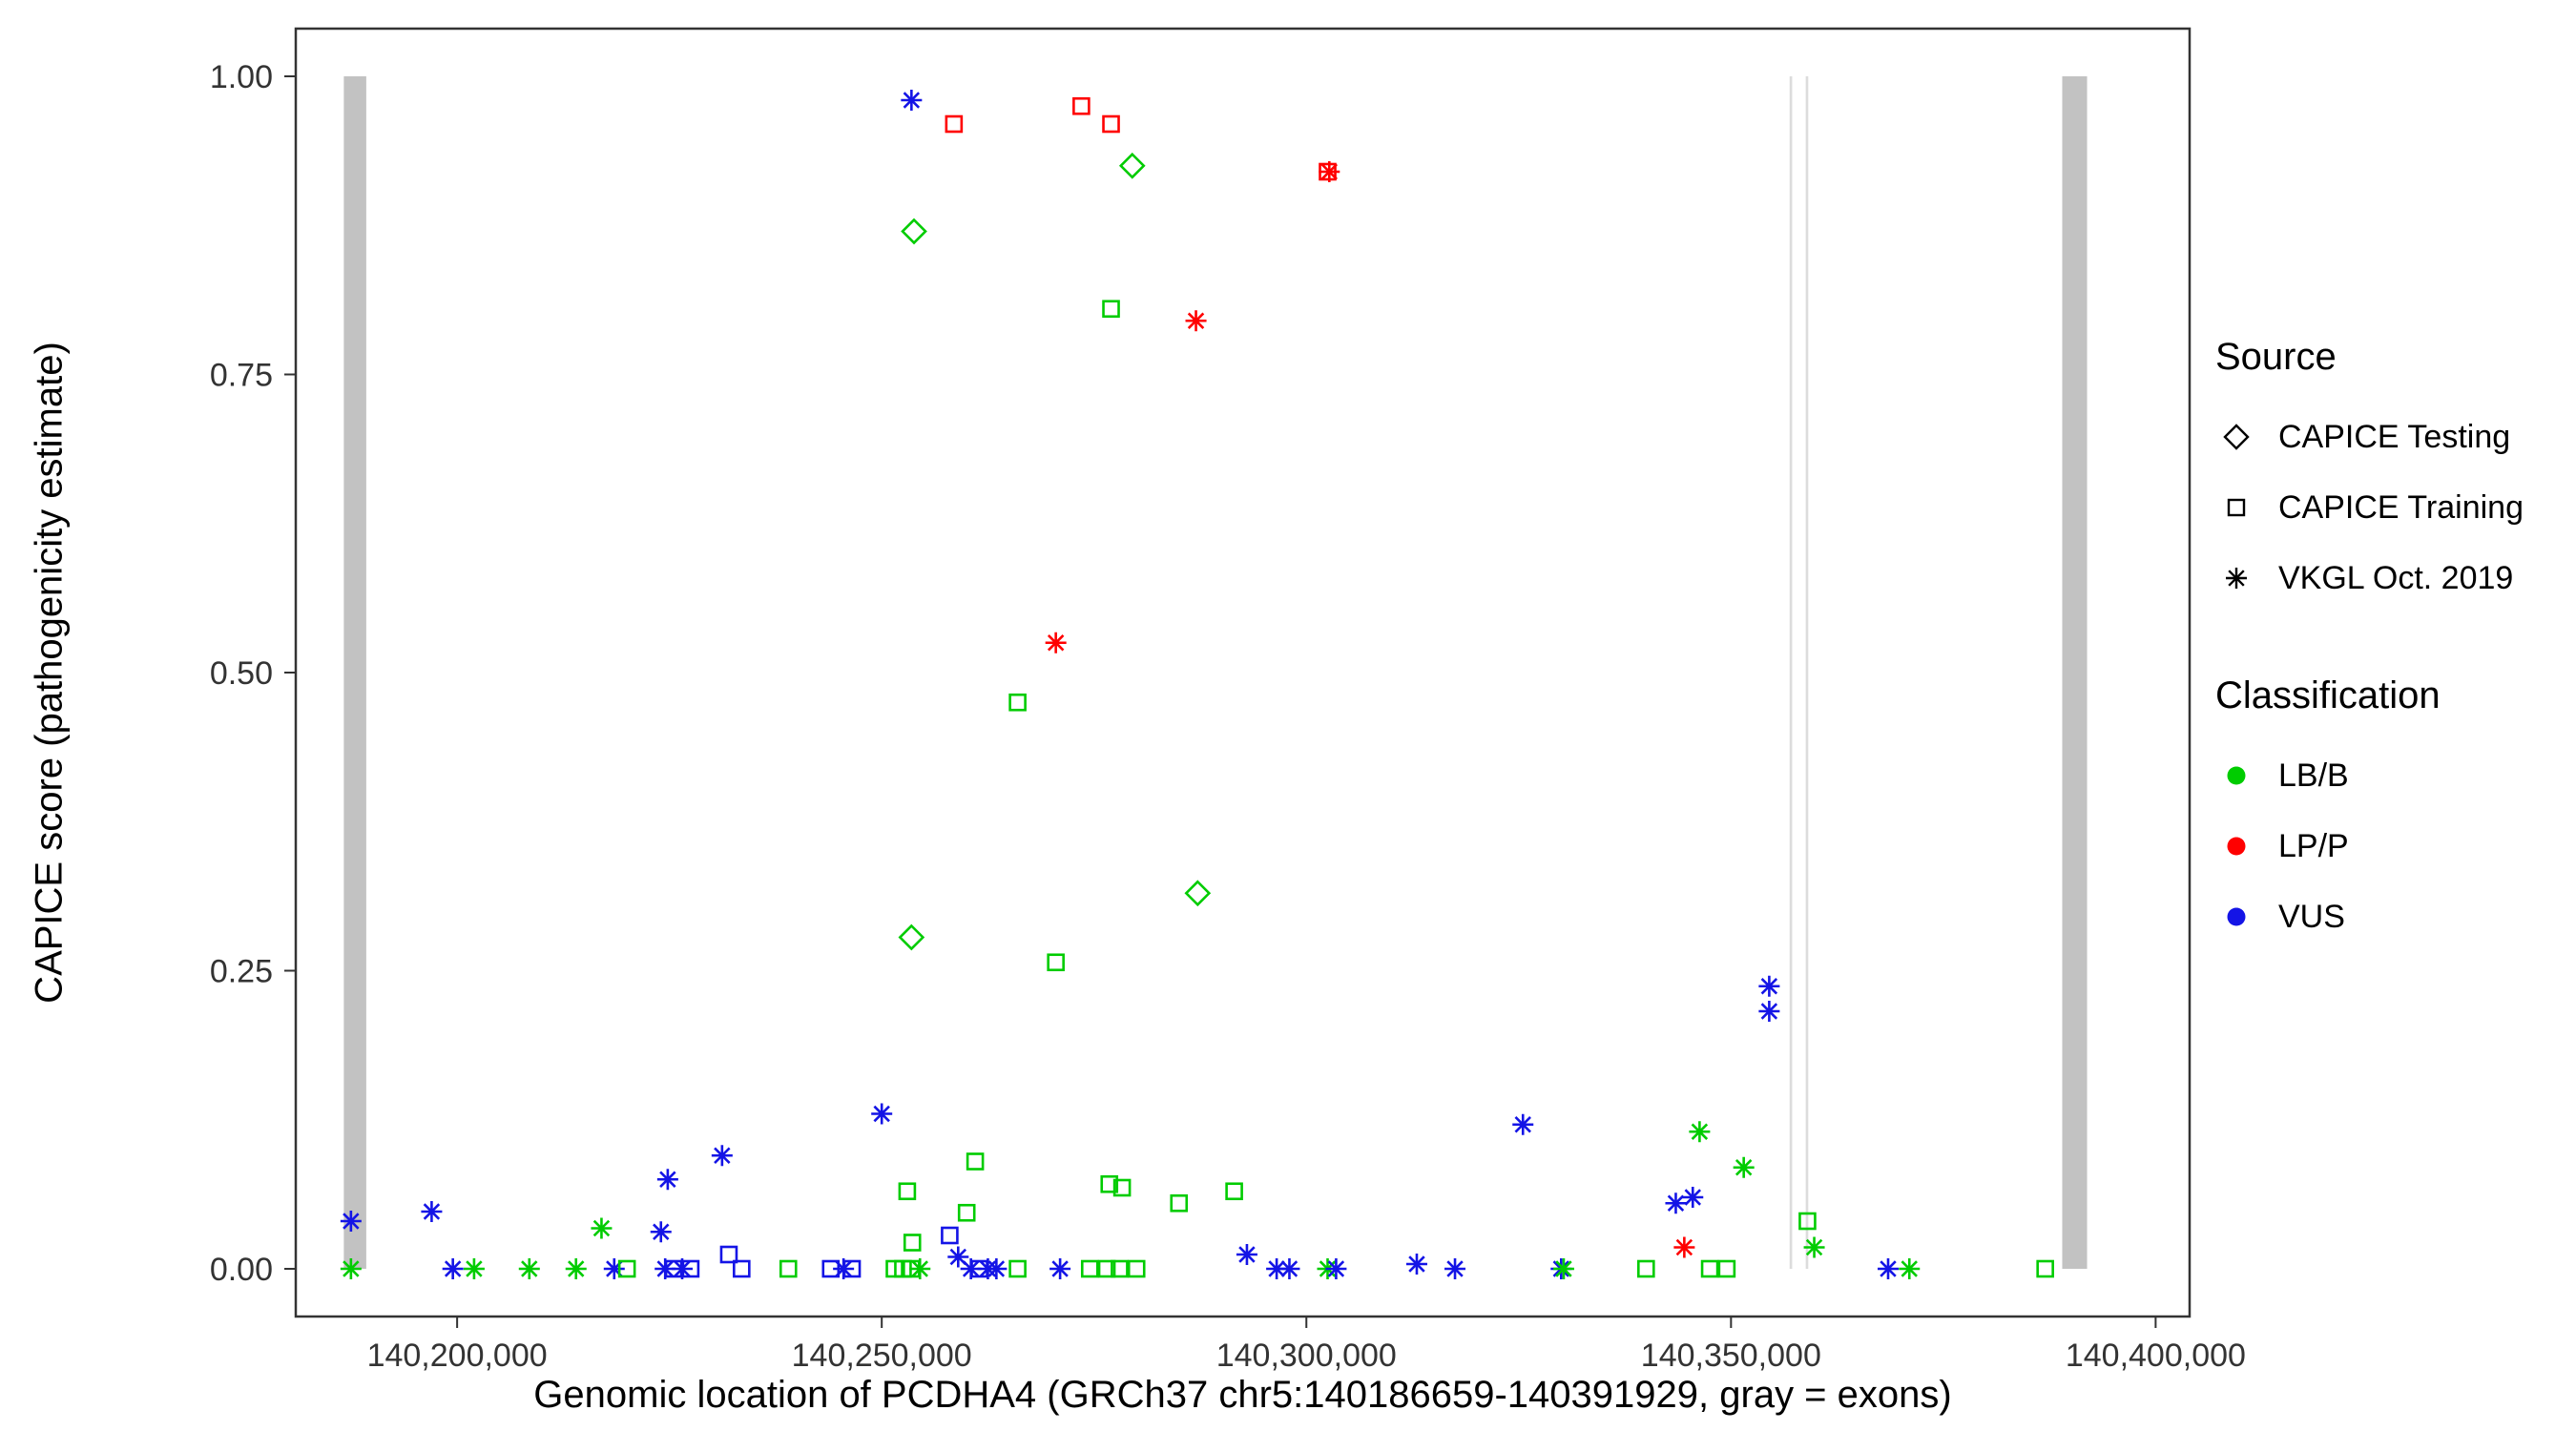 This screenshot has width=2576, height=1431. I want to click on legend-item-vus-swatch-icon, so click(2236, 916).